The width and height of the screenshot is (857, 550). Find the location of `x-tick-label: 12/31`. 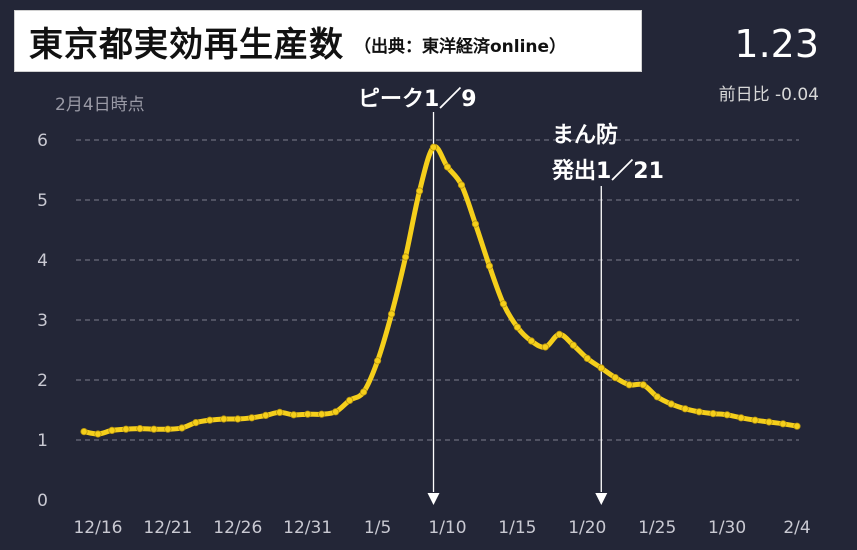

x-tick-label: 12/31 is located at coordinates (307, 528).